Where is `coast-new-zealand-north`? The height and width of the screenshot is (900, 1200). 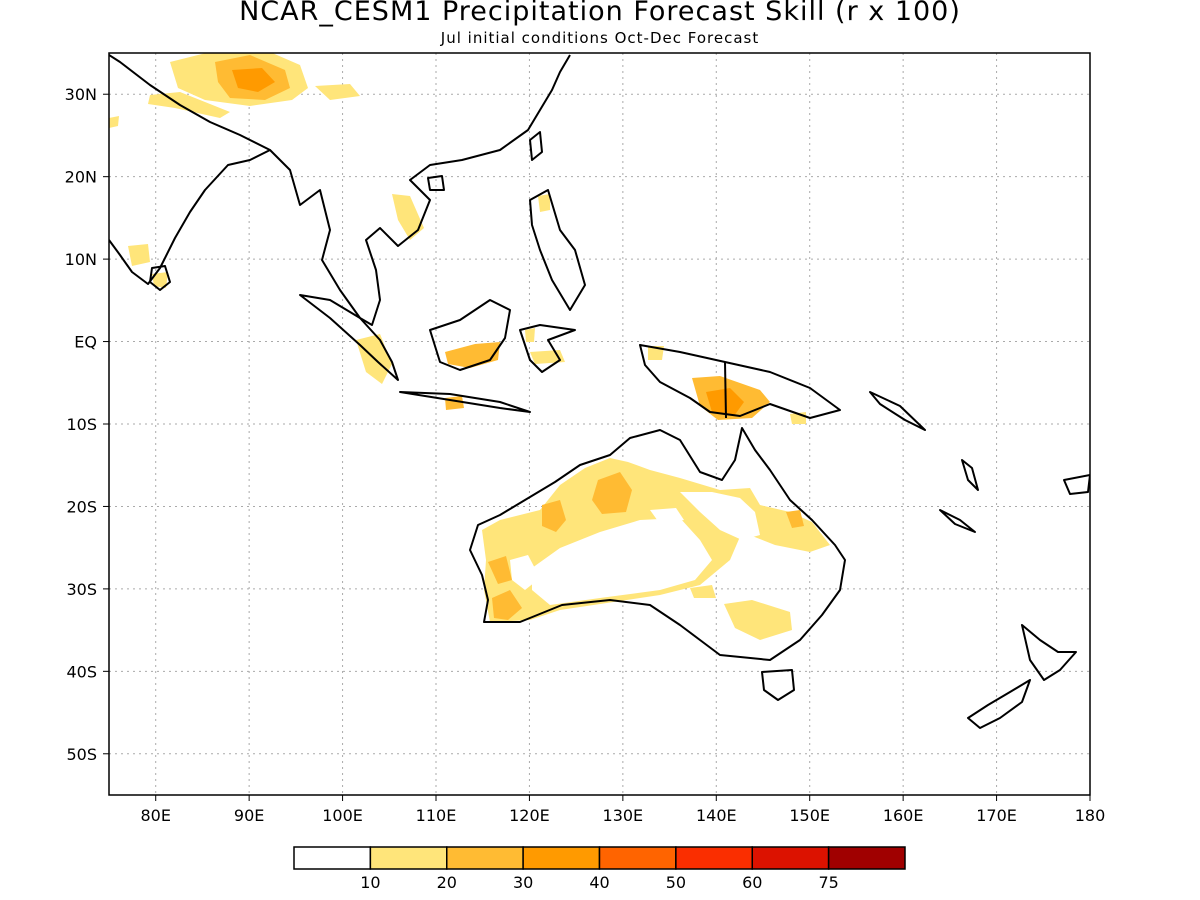
coast-new-zealand-north is located at coordinates (1049, 652).